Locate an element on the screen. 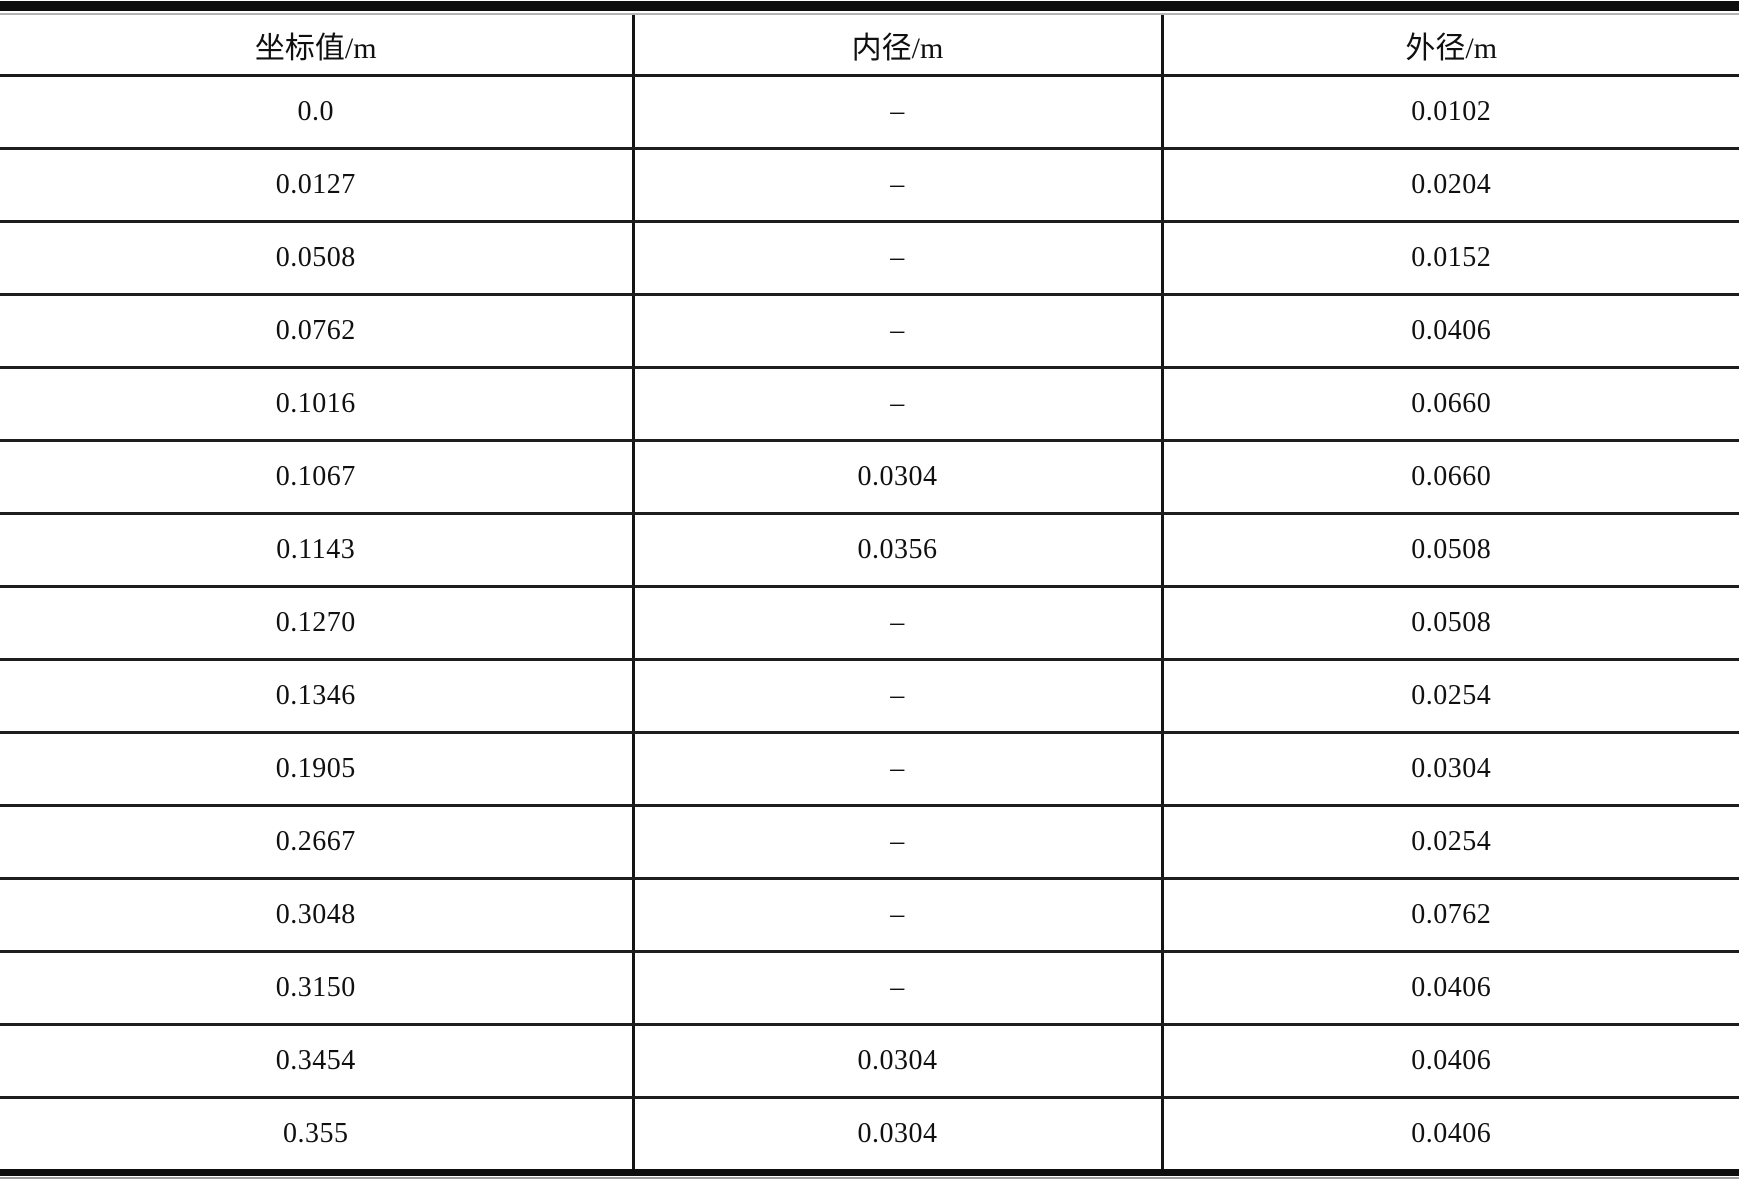 Image resolution: width=1739 pixels, height=1179 pixels. table-row: 0.2667 – 0.0254 is located at coordinates (869, 842).